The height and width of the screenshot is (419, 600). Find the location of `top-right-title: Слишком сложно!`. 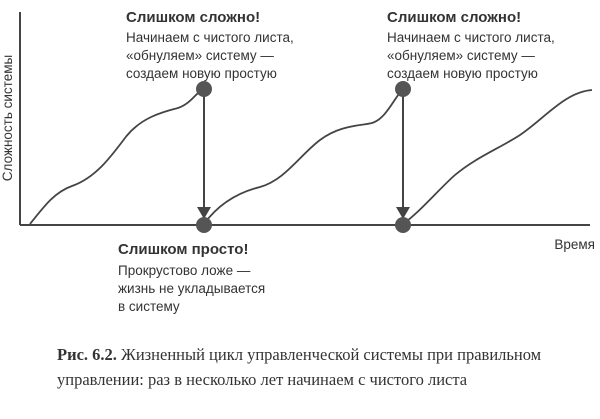

top-right-title: Слишком сложно! is located at coordinates (454, 17).